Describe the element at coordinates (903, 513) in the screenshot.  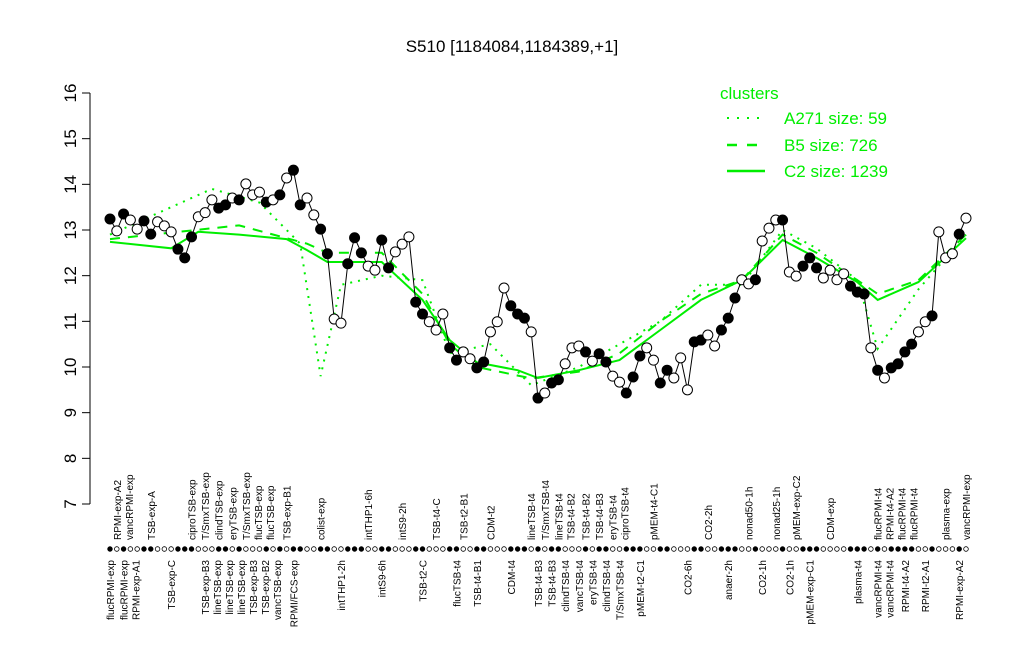
I see `x-label-top: flucRPMI-t4` at that location.